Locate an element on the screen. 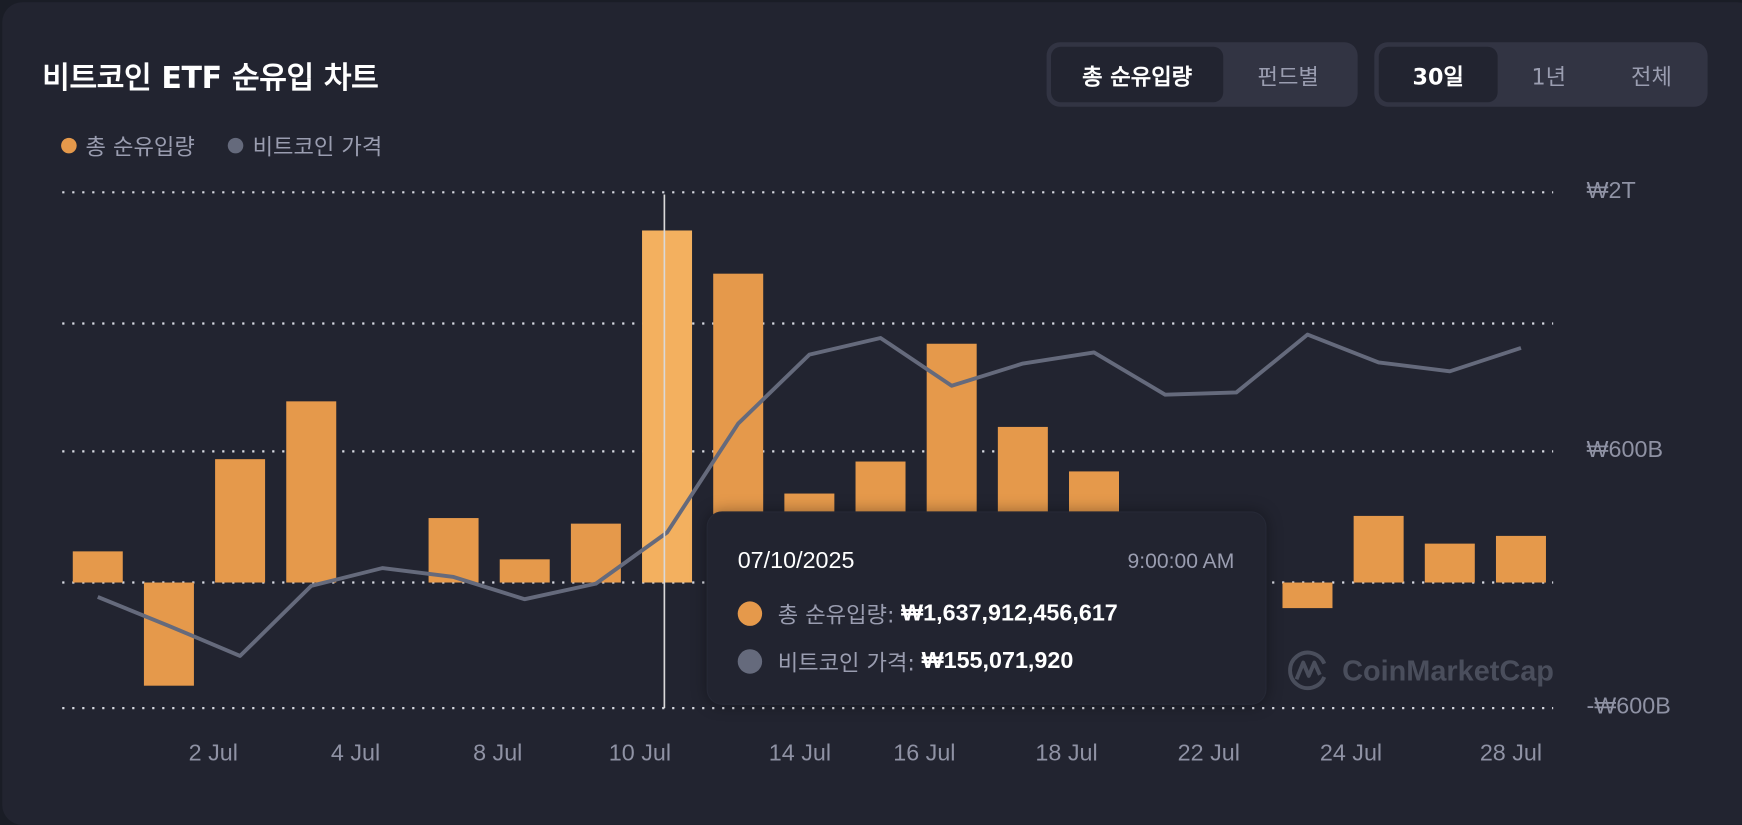 This screenshot has height=825, width=1742. x-tick-label: 4 Jul is located at coordinates (355, 753).